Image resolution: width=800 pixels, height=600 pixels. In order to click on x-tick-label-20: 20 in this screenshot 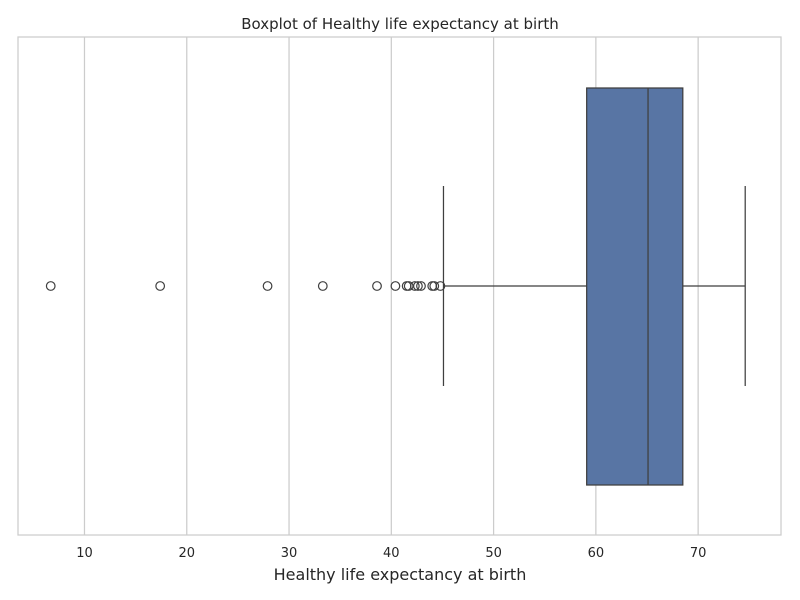, I will do `click(186, 553)`.